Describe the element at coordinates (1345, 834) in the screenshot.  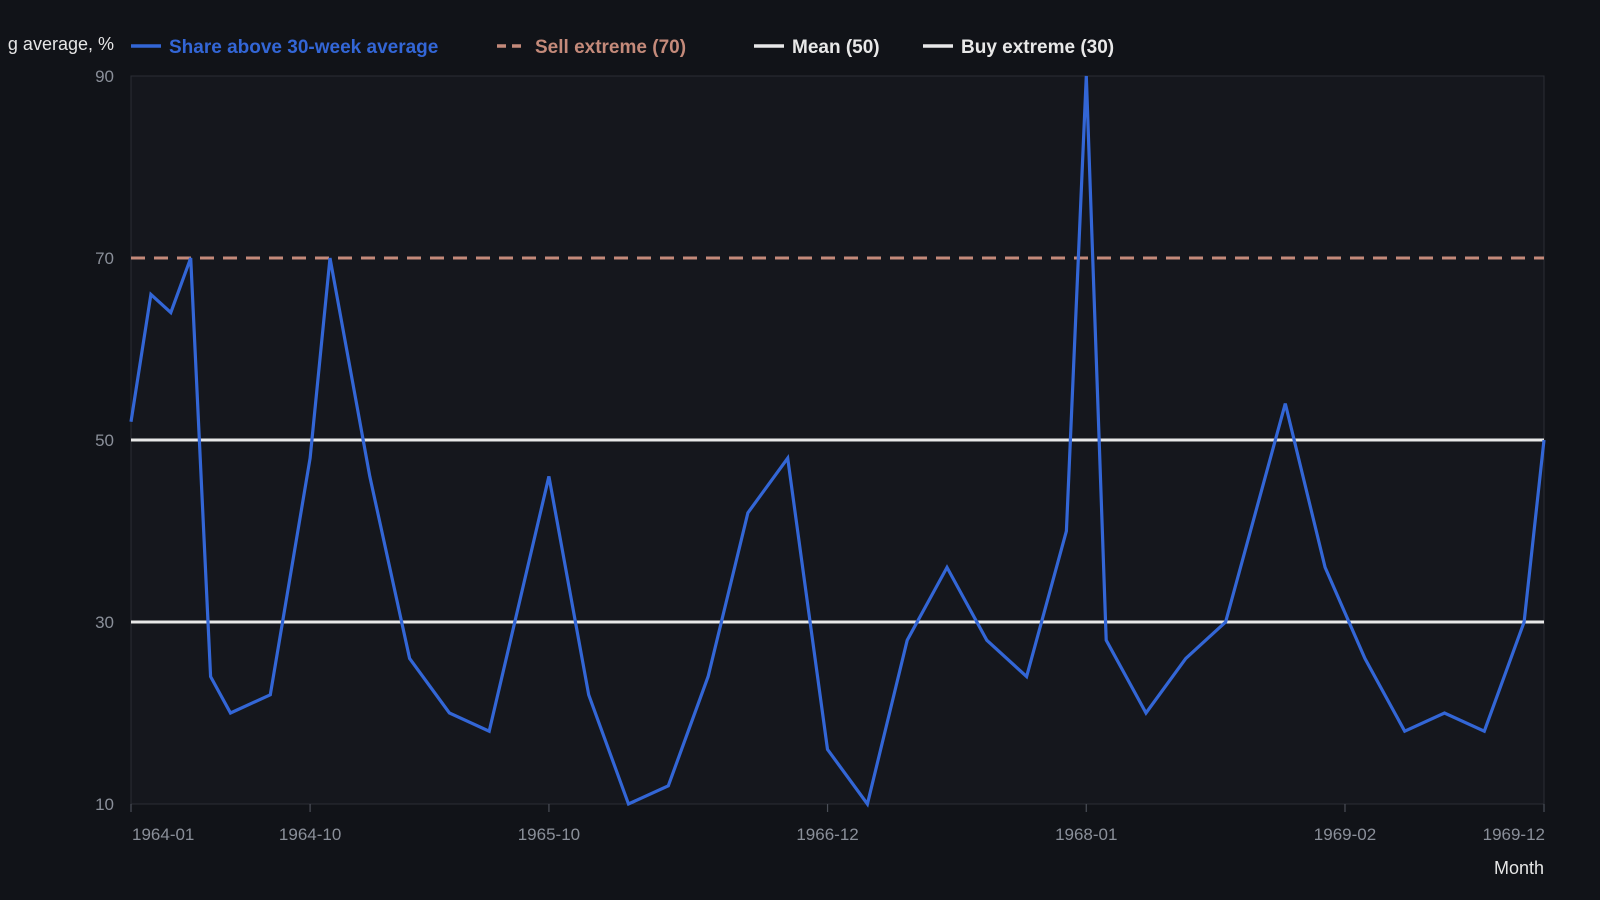
I see `x-tick-label: 1969-02` at that location.